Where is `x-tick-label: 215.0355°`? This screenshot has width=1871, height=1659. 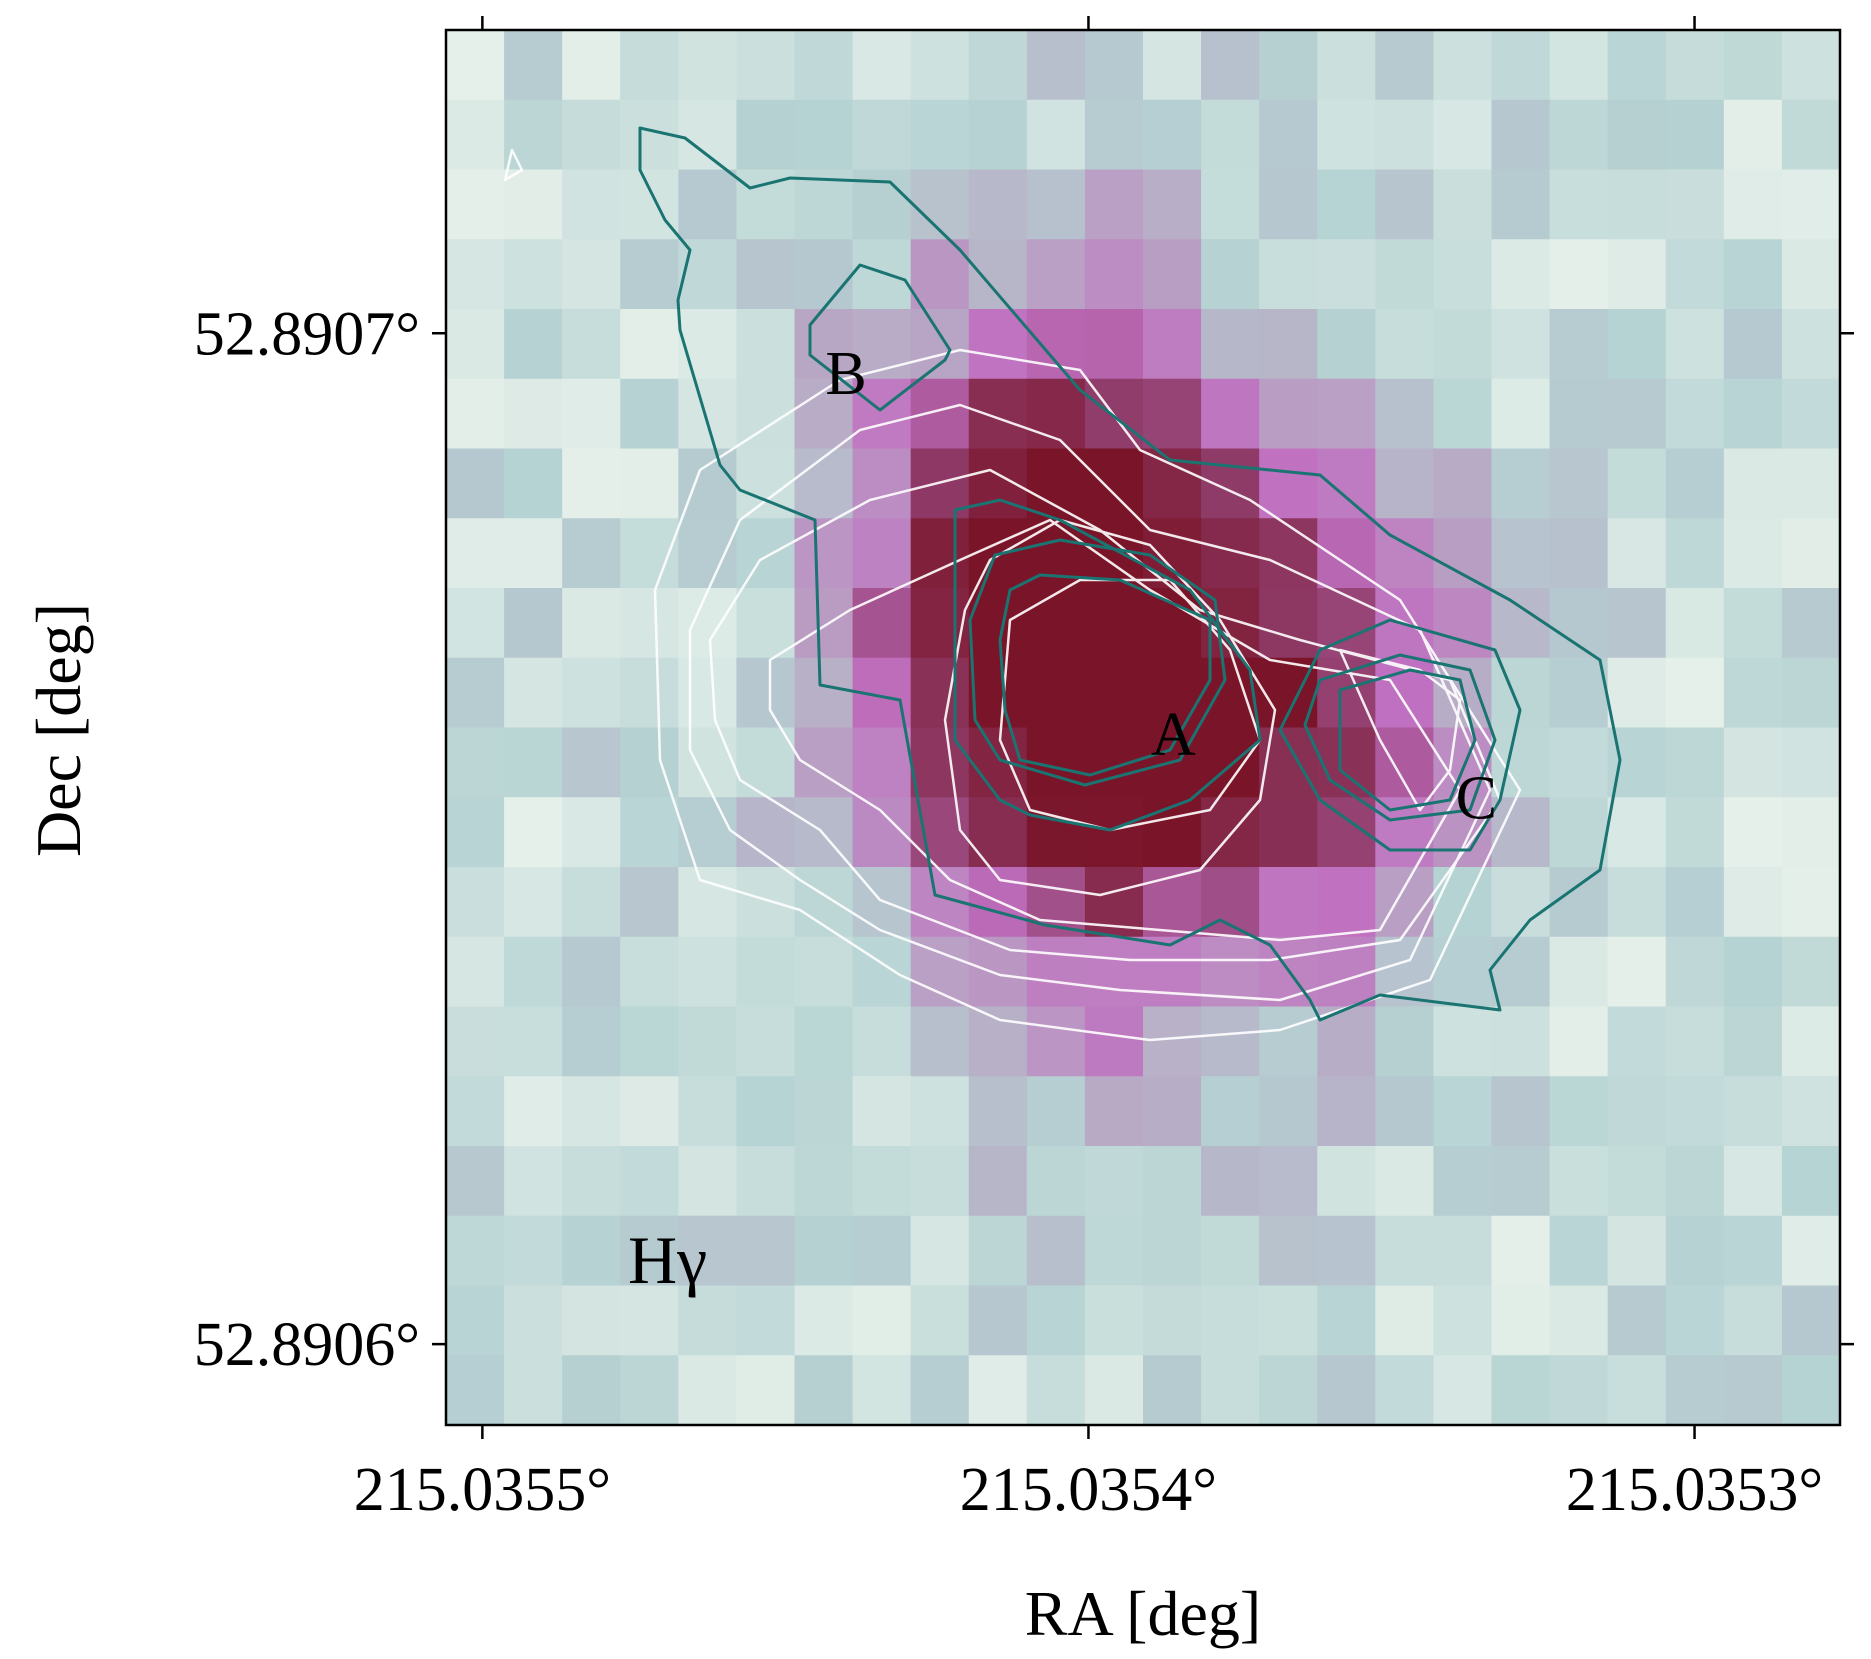
x-tick-label: 215.0355° is located at coordinates (482, 1490).